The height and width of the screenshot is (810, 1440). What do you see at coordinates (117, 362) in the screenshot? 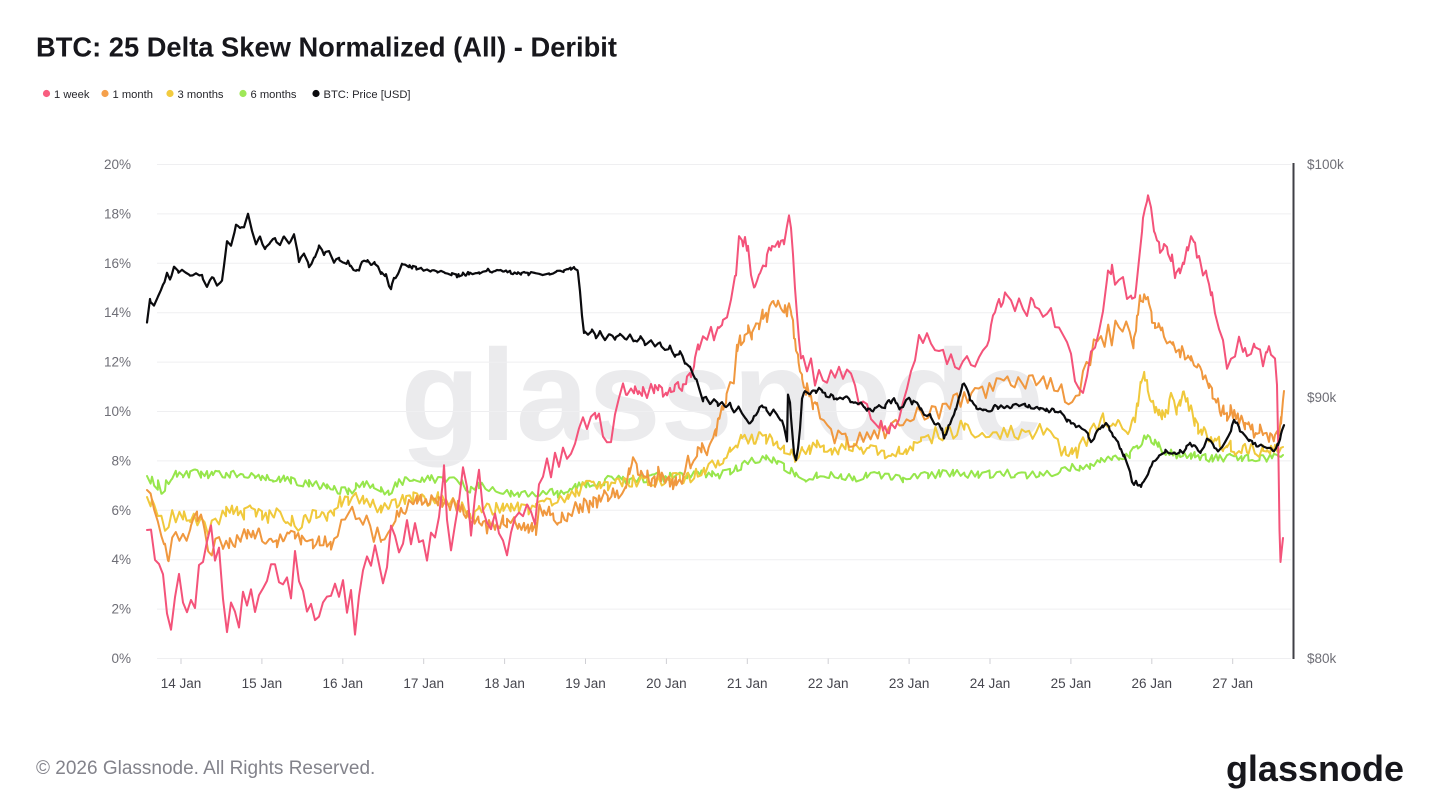
I see `svg-text: 12%` at bounding box center [117, 362].